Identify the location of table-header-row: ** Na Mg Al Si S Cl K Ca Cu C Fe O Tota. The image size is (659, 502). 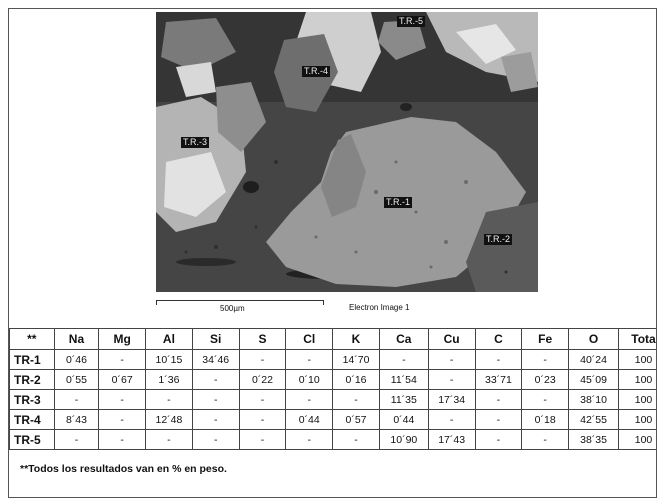
(332, 339).